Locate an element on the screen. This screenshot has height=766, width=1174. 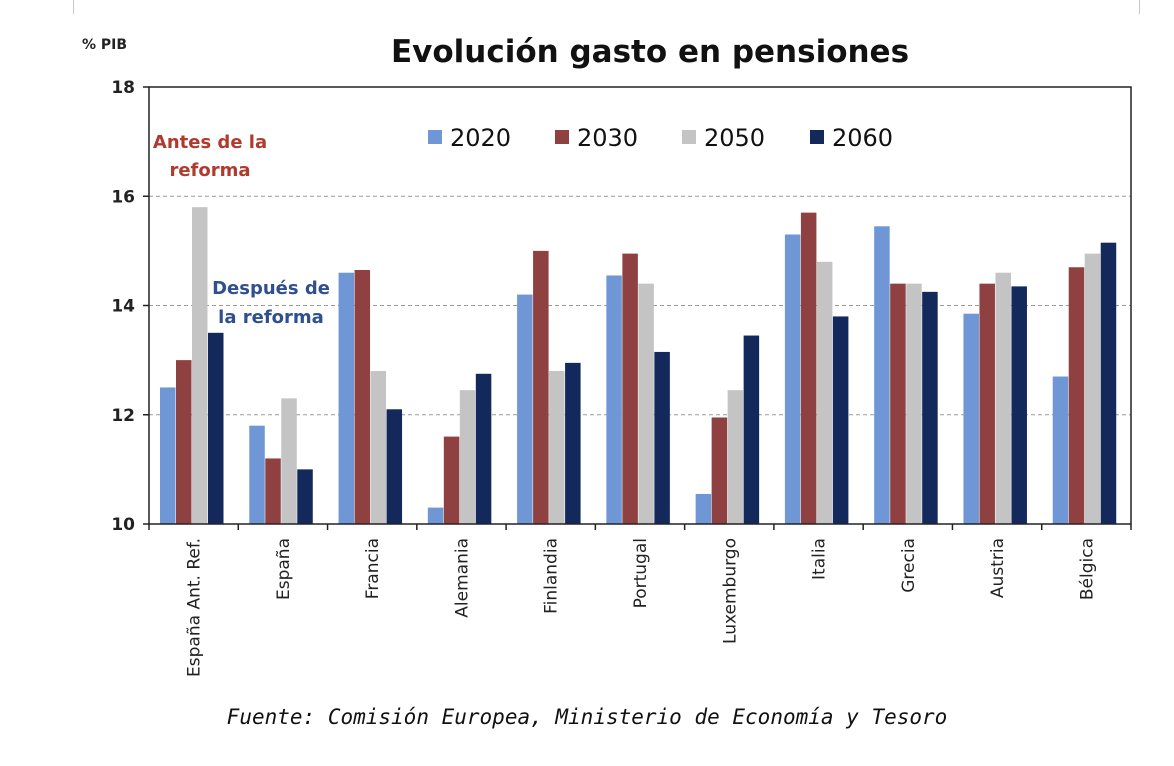
x-tick-label: España is located at coordinates (284, 569).